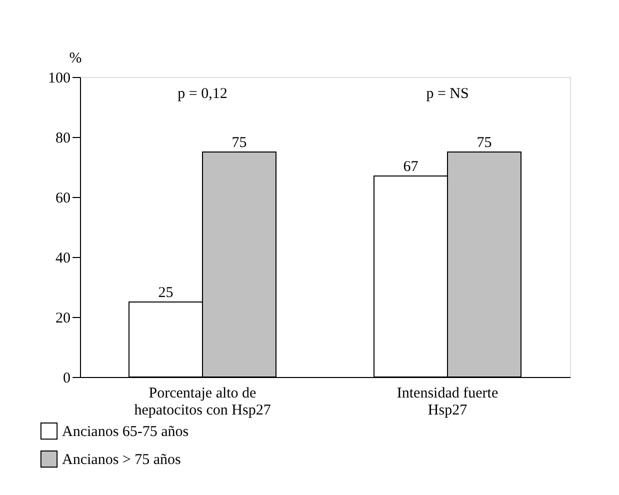 The height and width of the screenshot is (495, 619). I want to click on x-tick-label: Intensidad fuerte Hsp27, so click(447, 402).